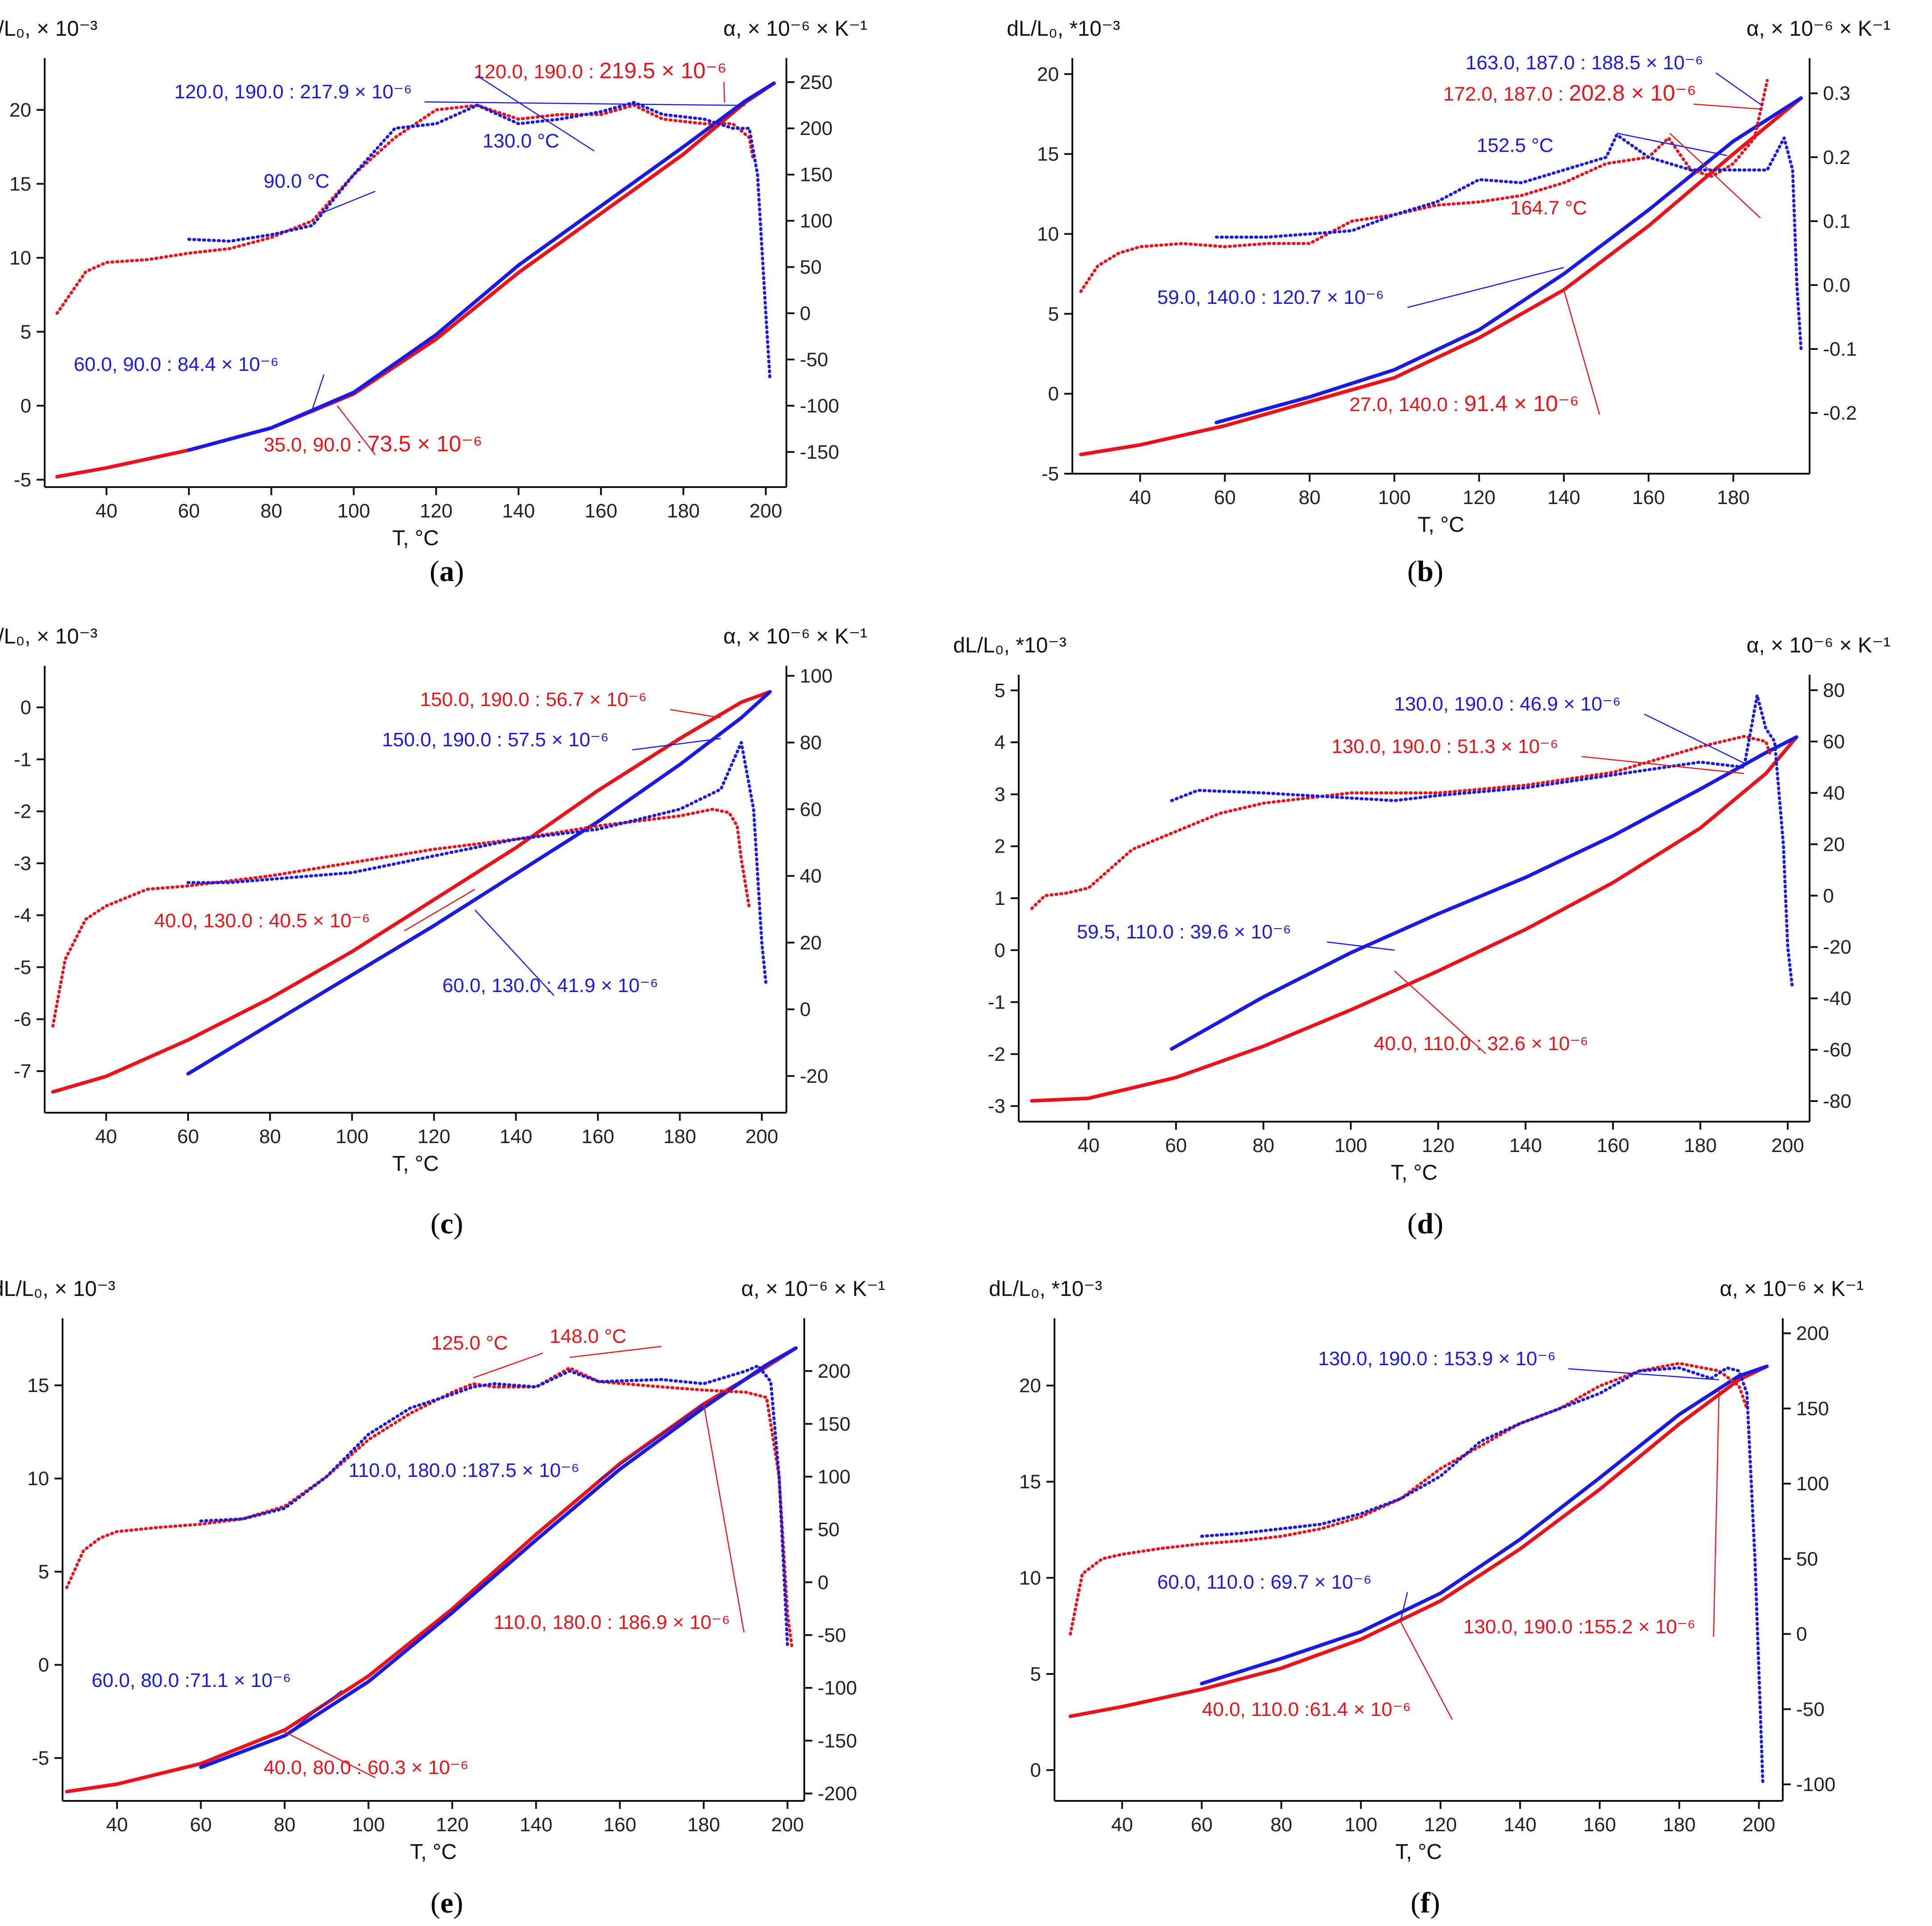  Describe the element at coordinates (1000, 742) in the screenshot. I see `y-left-tick-label: 4` at that location.